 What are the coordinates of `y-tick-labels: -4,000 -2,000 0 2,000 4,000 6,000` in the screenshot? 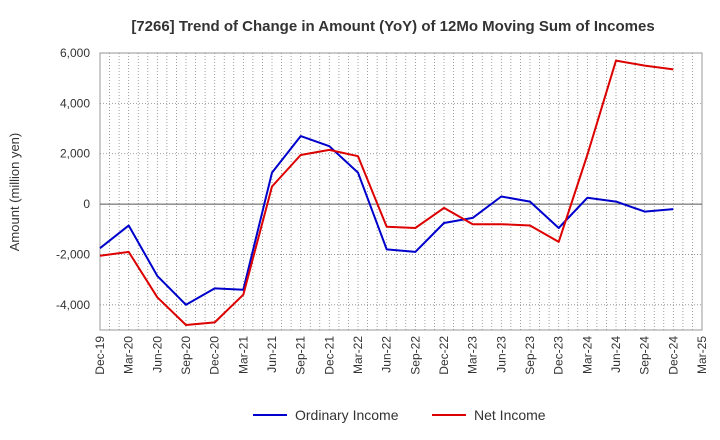 It's located at (73, 179).